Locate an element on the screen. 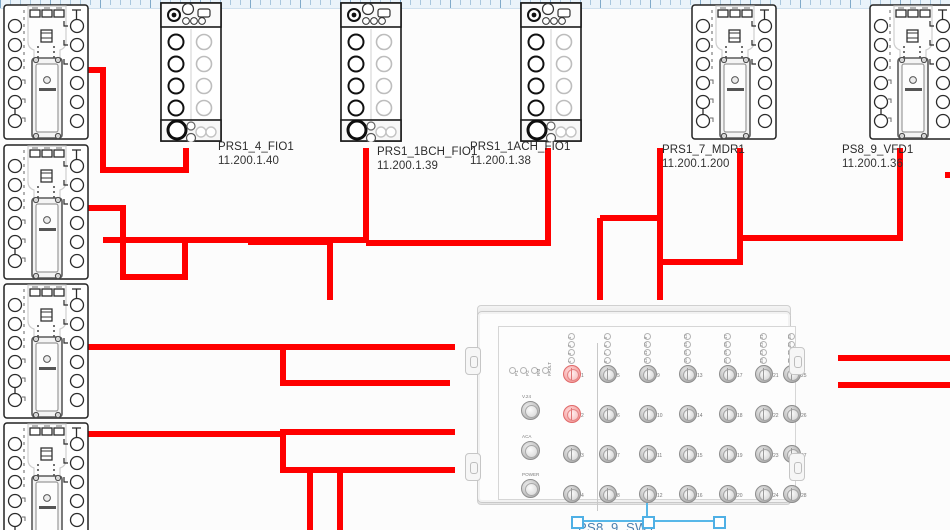 The width and height of the screenshot is (950, 530). port-led-label-23: 23 is located at coordinates (761, 352).